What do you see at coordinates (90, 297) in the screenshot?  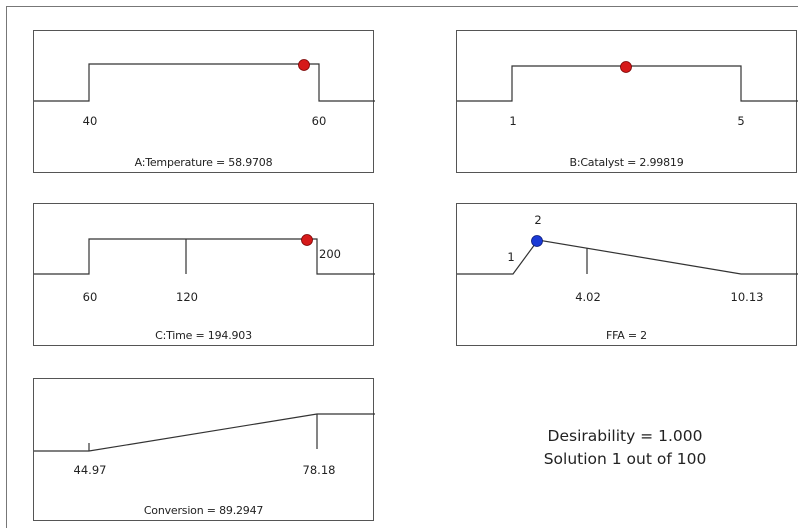 I see `time-tick-low: 60` at bounding box center [90, 297].